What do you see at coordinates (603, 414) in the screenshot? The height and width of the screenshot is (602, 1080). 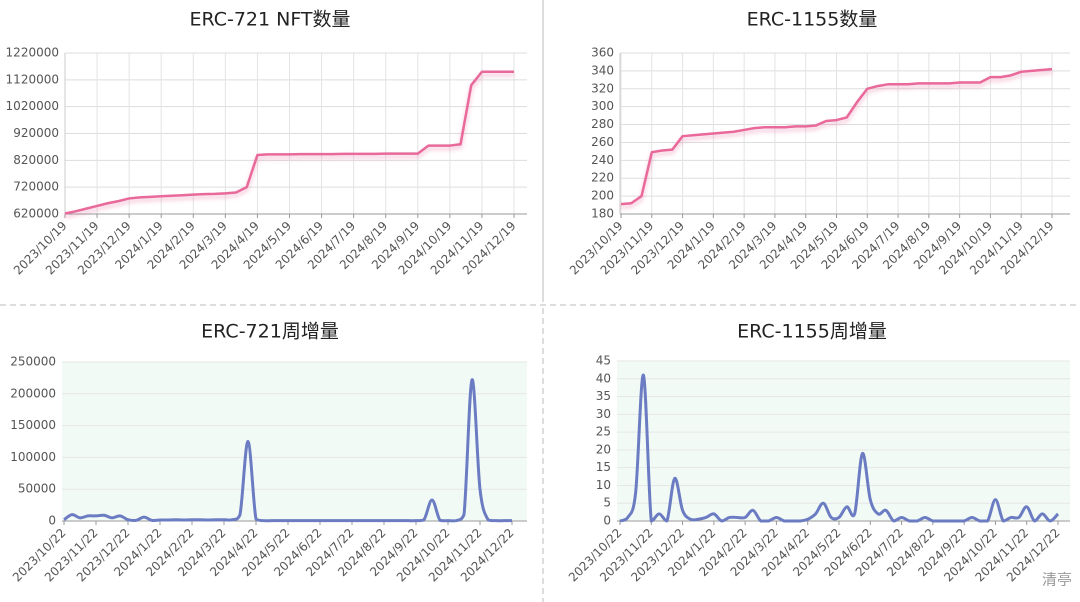 I see `y-tick-label: 30` at bounding box center [603, 414].